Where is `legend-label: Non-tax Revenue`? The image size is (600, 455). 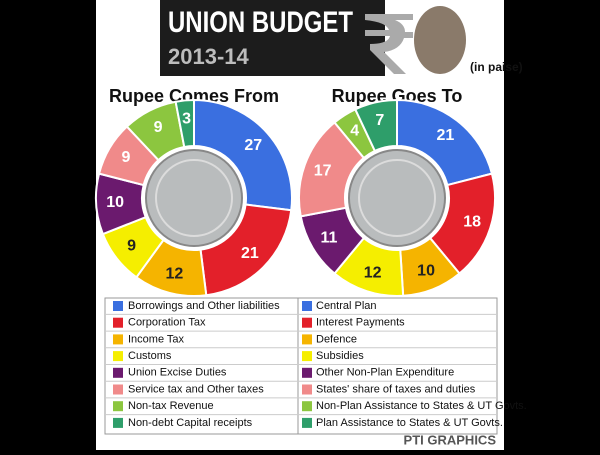
legend-label: Non-tax Revenue is located at coordinates (171, 406).